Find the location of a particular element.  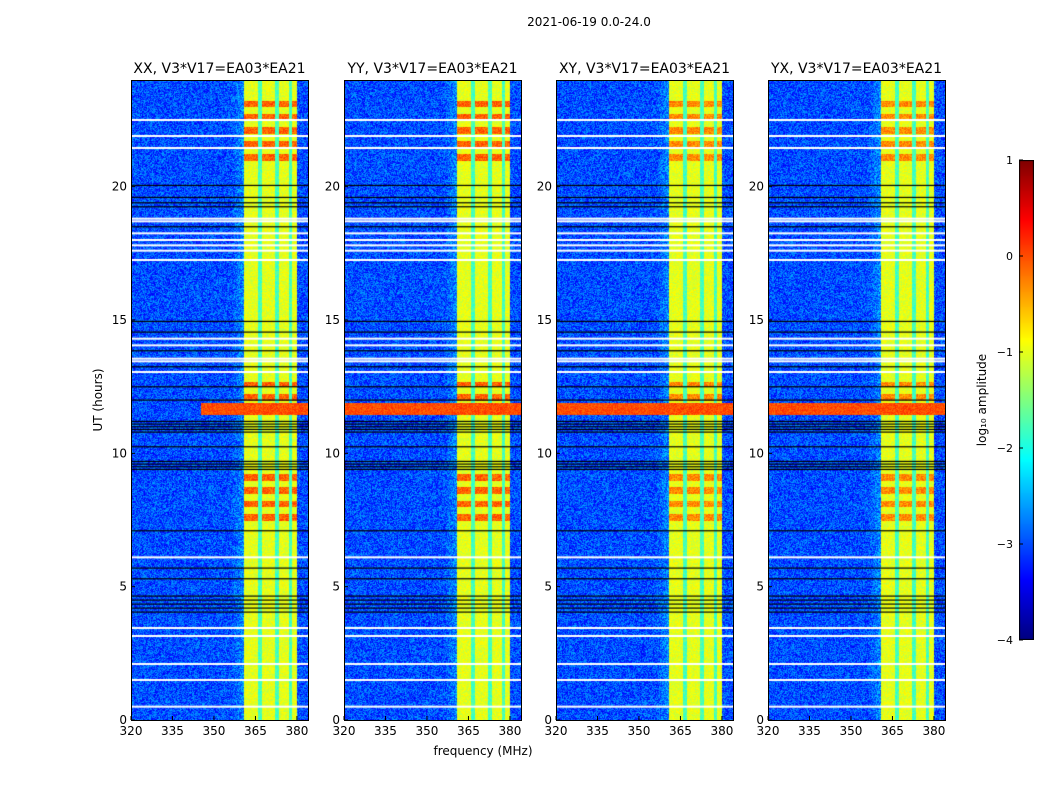

heatmap-xx is located at coordinates (219, 400).